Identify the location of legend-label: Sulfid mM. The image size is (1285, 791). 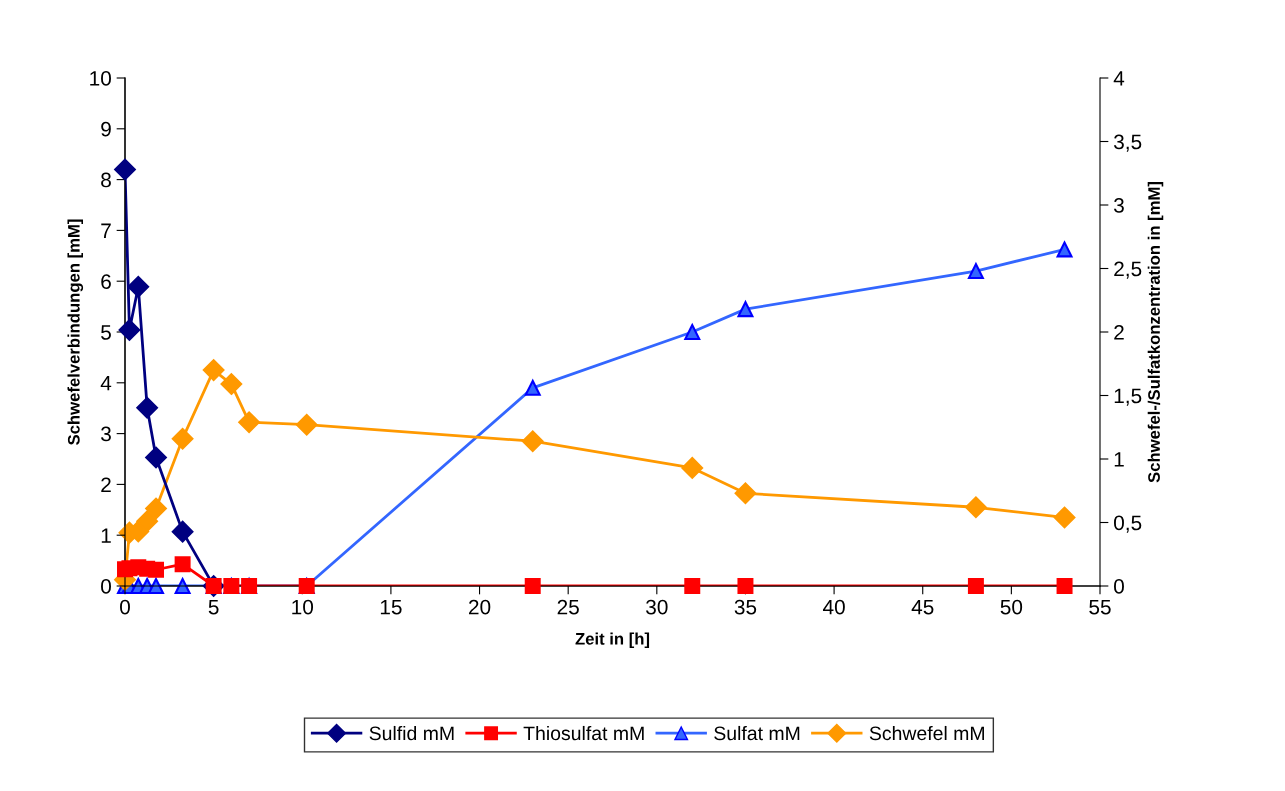
(411, 733).